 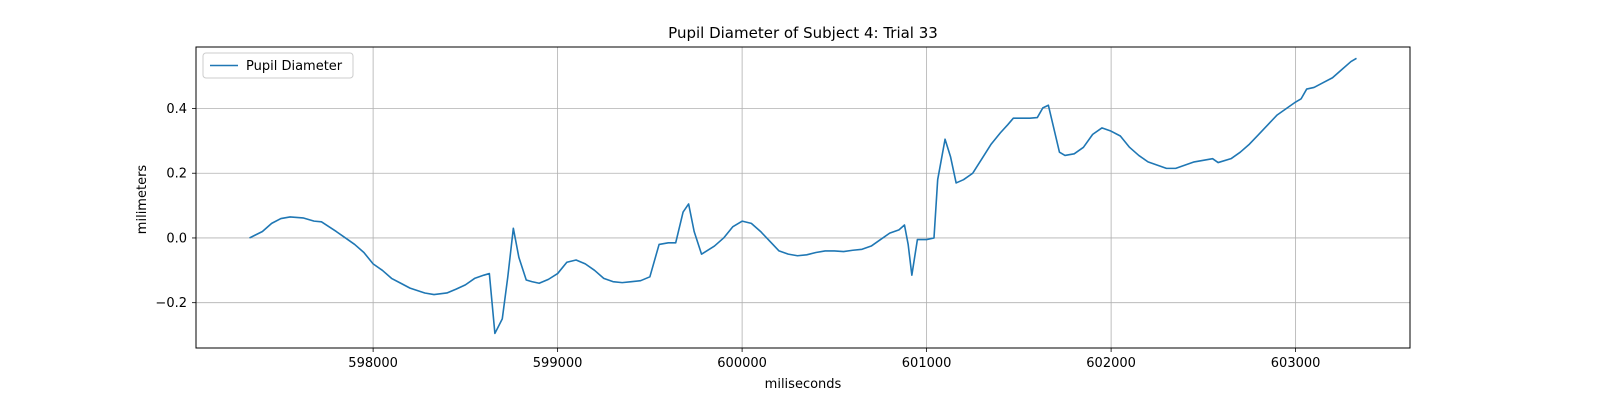 I want to click on x-axis-label: miliseconds, so click(x=803, y=384).